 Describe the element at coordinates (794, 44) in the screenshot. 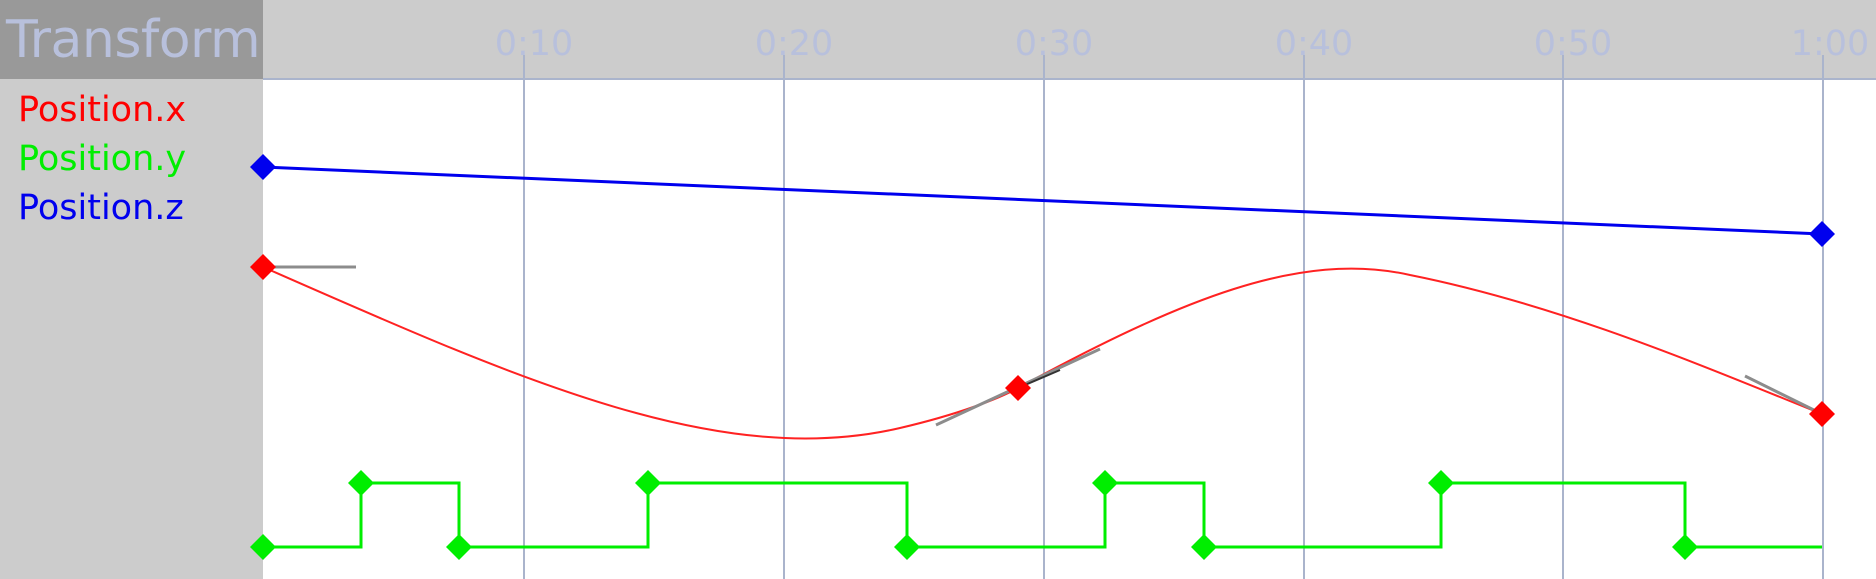

I see `ruler-label-0-20: 0:20` at that location.